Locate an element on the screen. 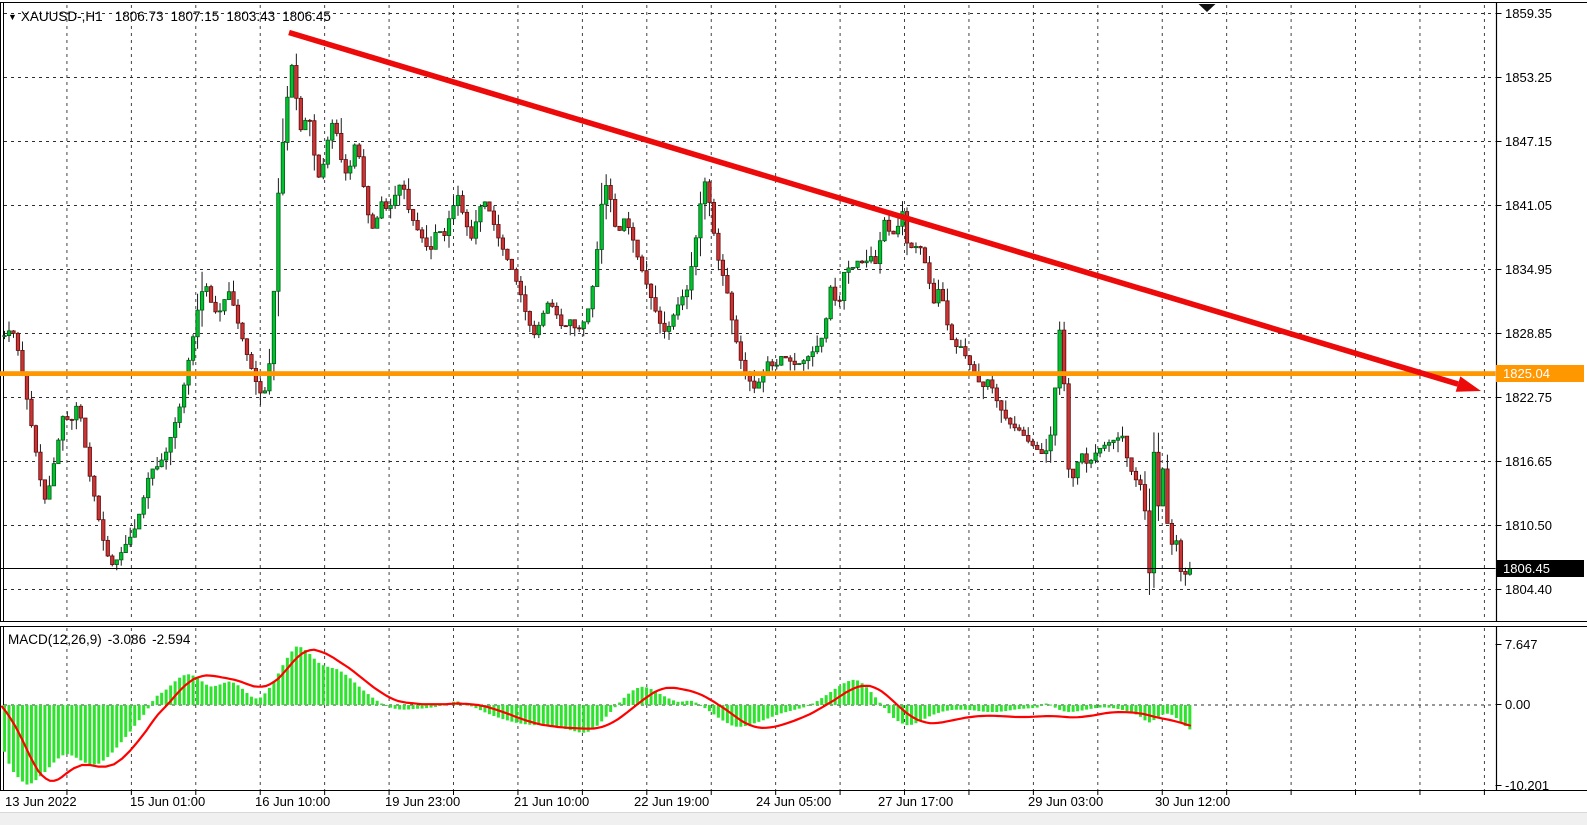 The width and height of the screenshot is (1587, 825). time-axis-label: 13 Jun 2022 is located at coordinates (41, 801).